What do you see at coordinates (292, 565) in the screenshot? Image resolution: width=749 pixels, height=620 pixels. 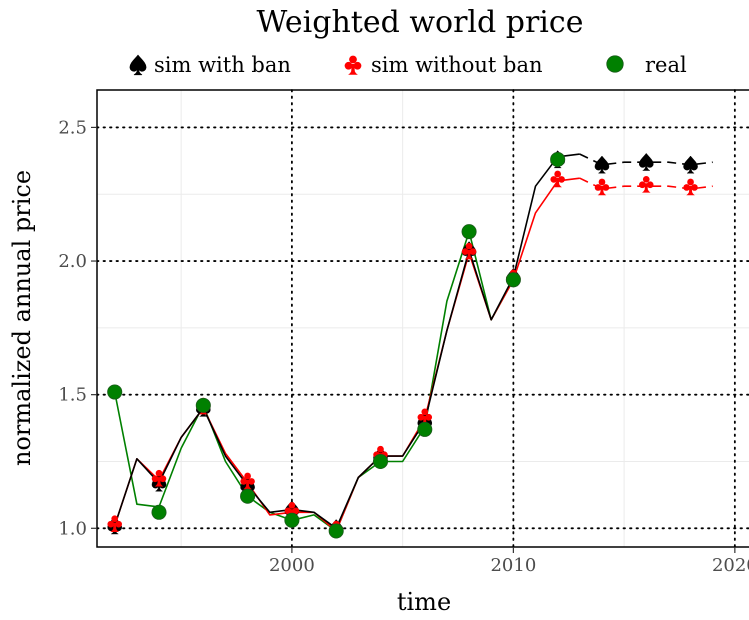 I see `x-tick-label: 2000` at bounding box center [292, 565].